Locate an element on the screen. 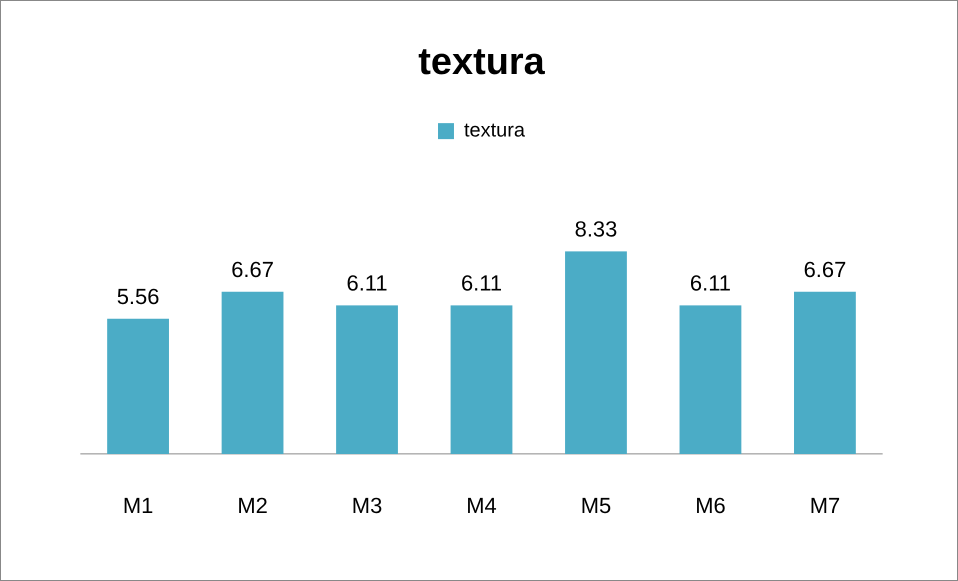  data-label: 5.56 is located at coordinates (138, 296).